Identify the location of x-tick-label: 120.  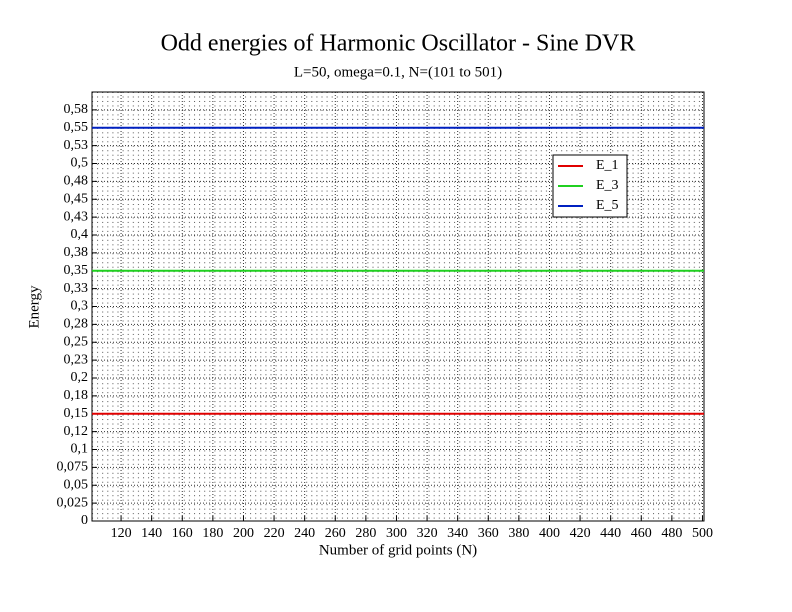
(121, 533).